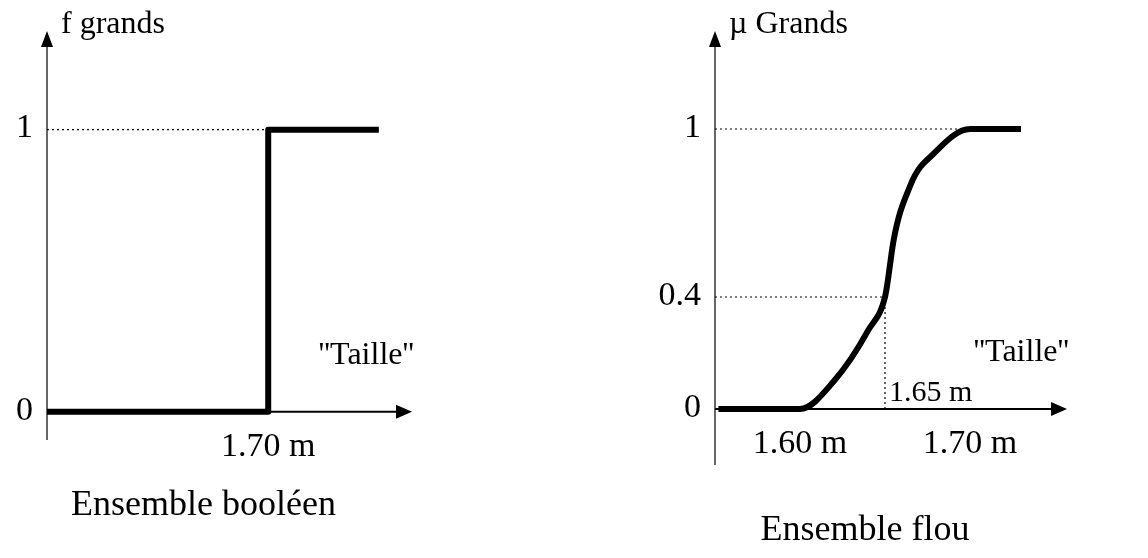 This screenshot has height=558, width=1148. Describe the element at coordinates (931, 390) in the screenshot. I see `ref-line-label: 1.65 m` at that location.